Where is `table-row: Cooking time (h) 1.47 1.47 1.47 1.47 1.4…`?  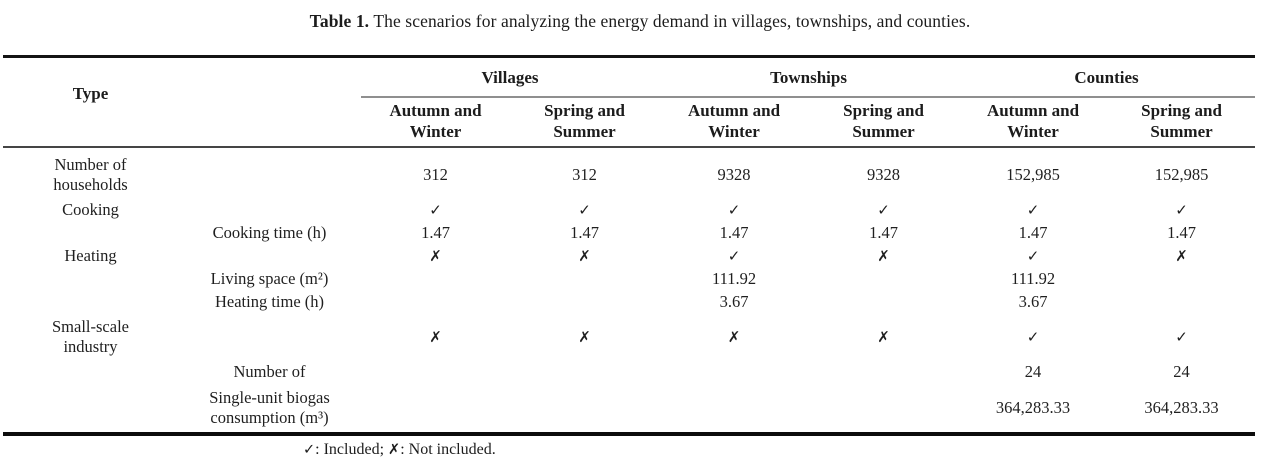 table-row: Cooking time (h) 1.47 1.47 1.47 1.47 1.4… is located at coordinates (629, 233).